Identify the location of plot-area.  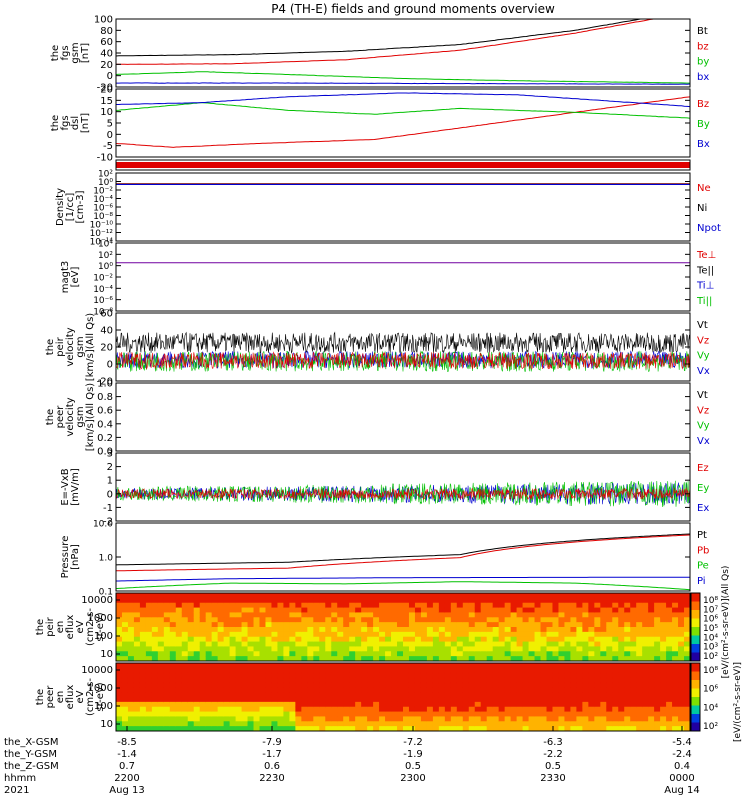
(403, 352).